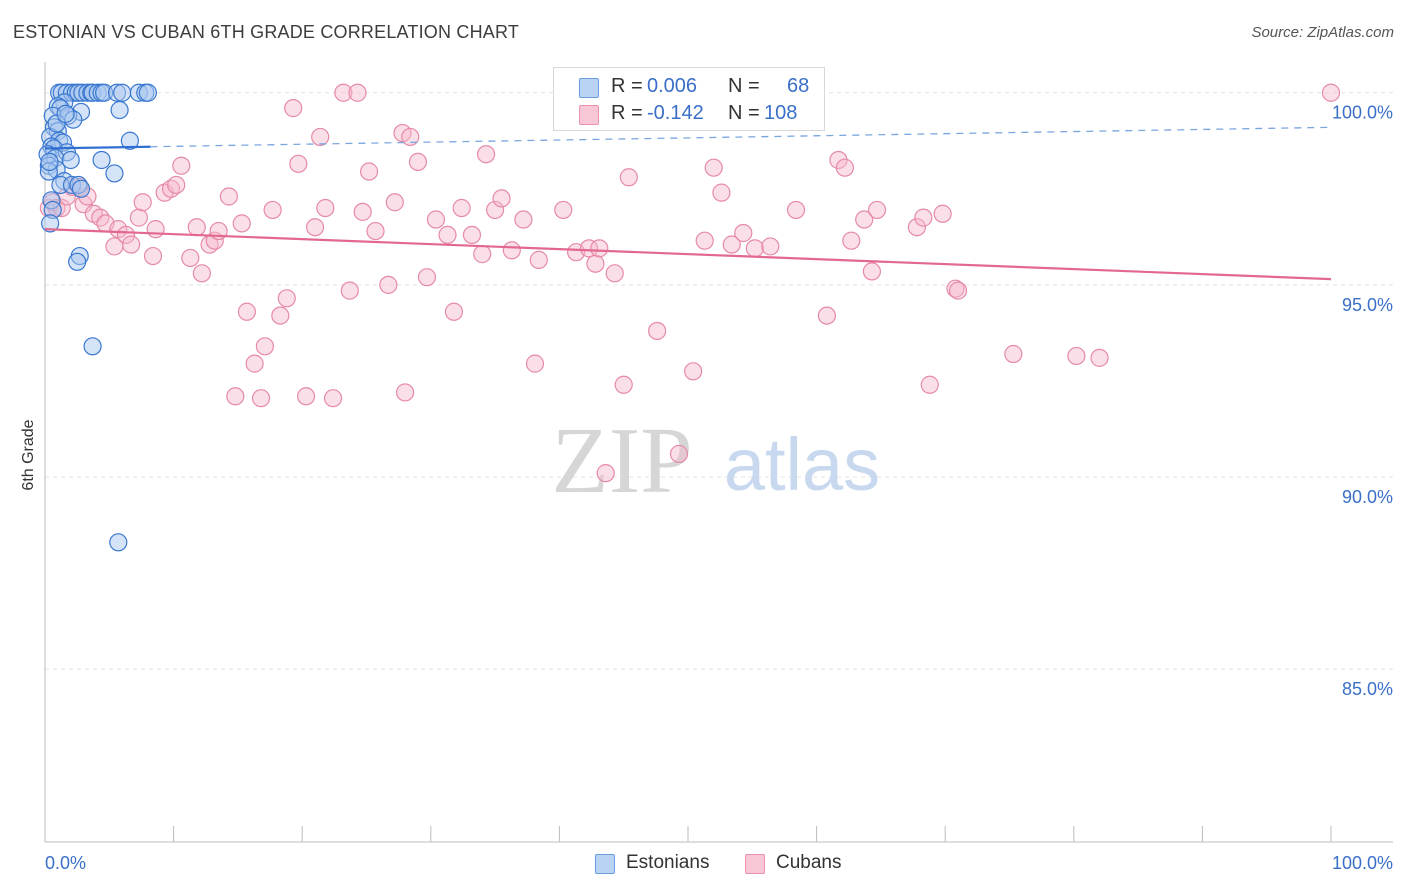 The height and width of the screenshot is (892, 1406). Describe the element at coordinates (755, 864) in the screenshot. I see `cubans-legend-swatch` at that location.